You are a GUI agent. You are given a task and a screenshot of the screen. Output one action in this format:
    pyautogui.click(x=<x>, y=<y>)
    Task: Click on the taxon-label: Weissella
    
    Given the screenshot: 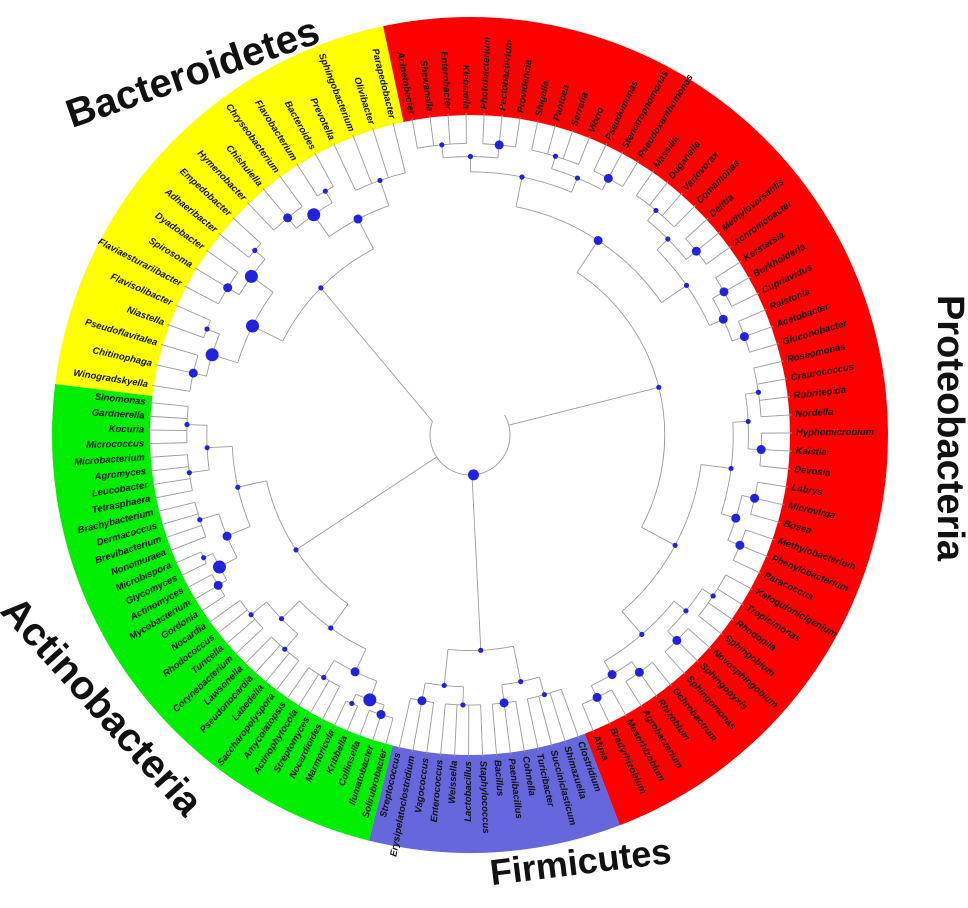 What is the action you would take?
    pyautogui.click(x=453, y=782)
    